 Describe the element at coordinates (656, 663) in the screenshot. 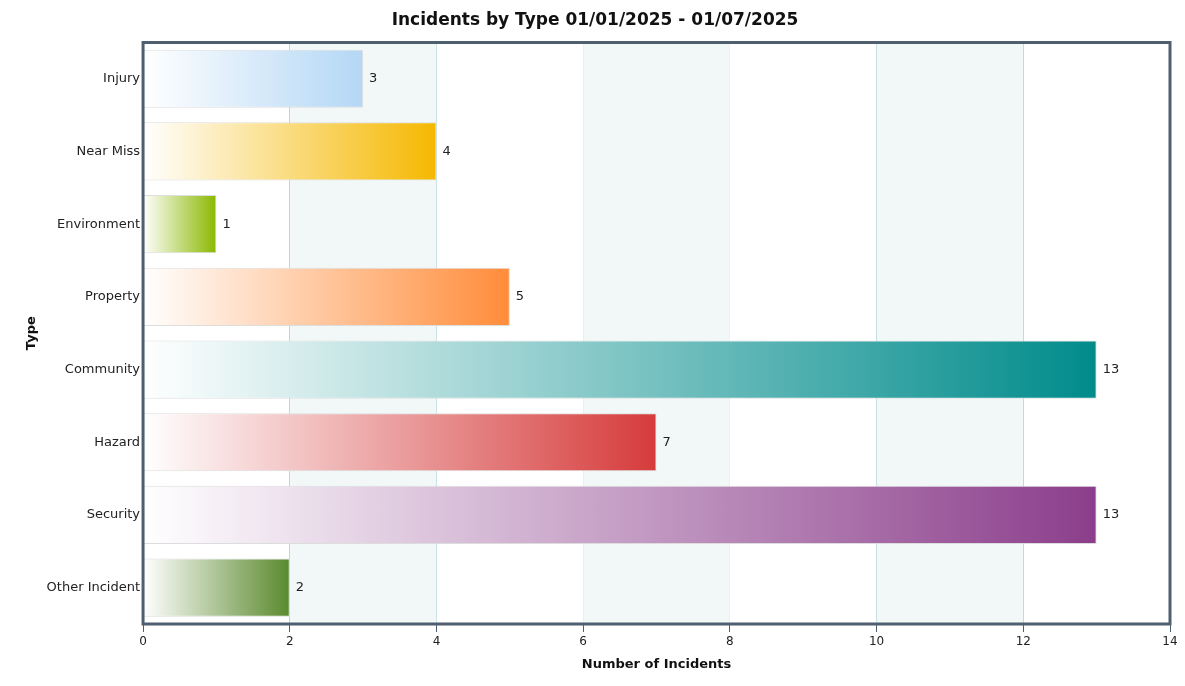

I see `x-axis-title: Number of Incidents` at that location.